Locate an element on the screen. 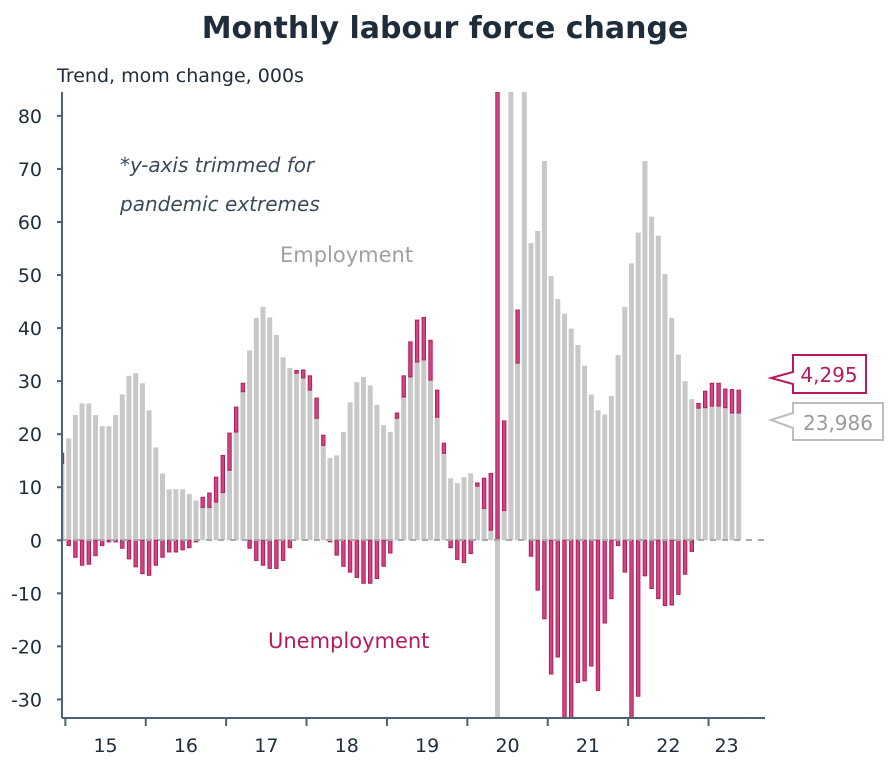 The width and height of the screenshot is (892, 772). chart-title: Monthly labour force change is located at coordinates (445, 28).